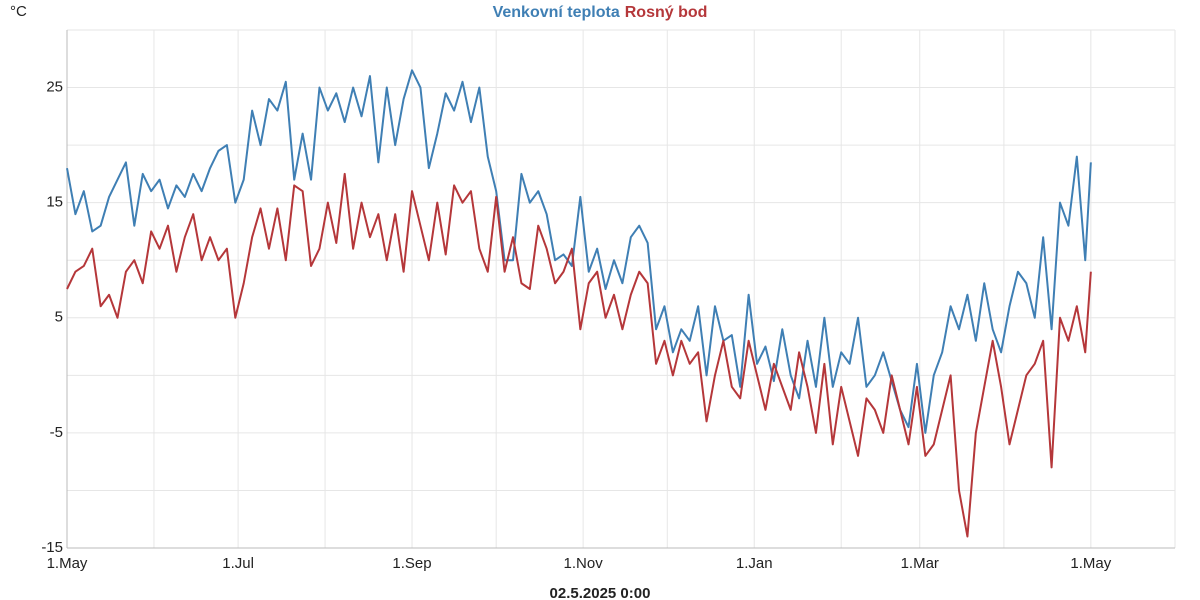 The image size is (1200, 600). What do you see at coordinates (56, 432) in the screenshot?
I see `y-tick-label: -5` at bounding box center [56, 432].